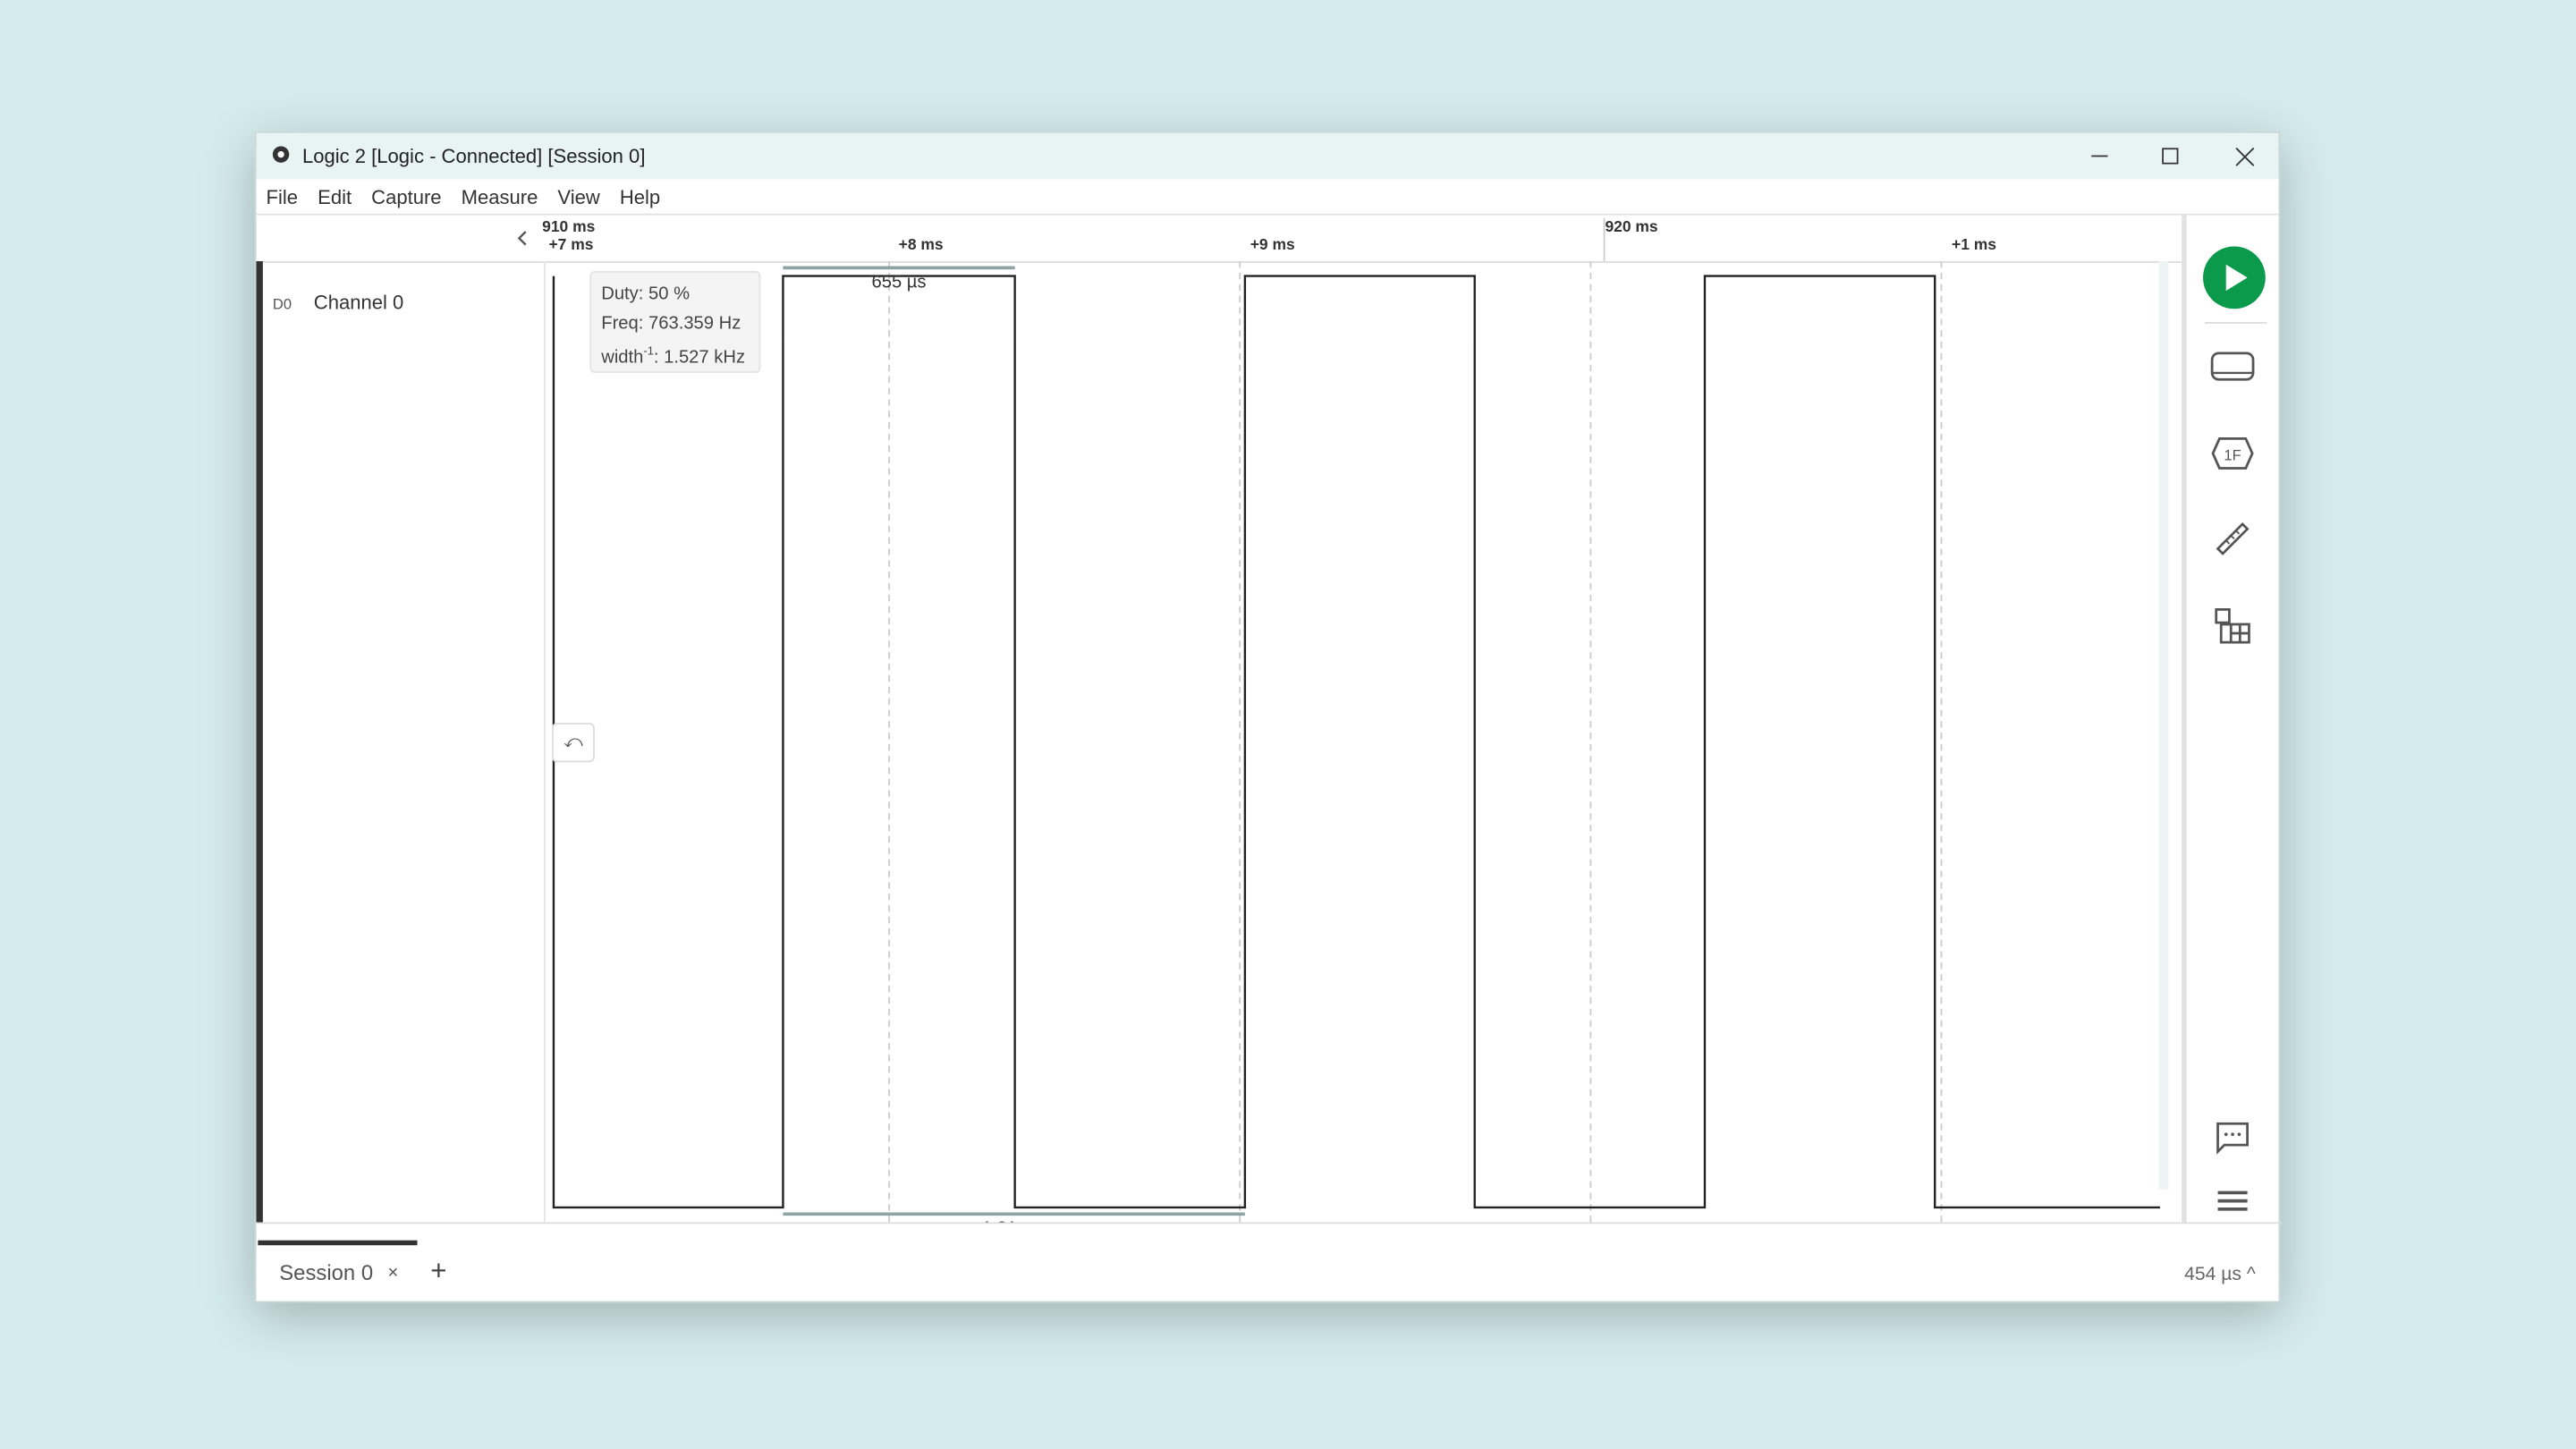 The image size is (2576, 1449). What do you see at coordinates (578, 196) in the screenshot?
I see `menu-view: View` at bounding box center [578, 196].